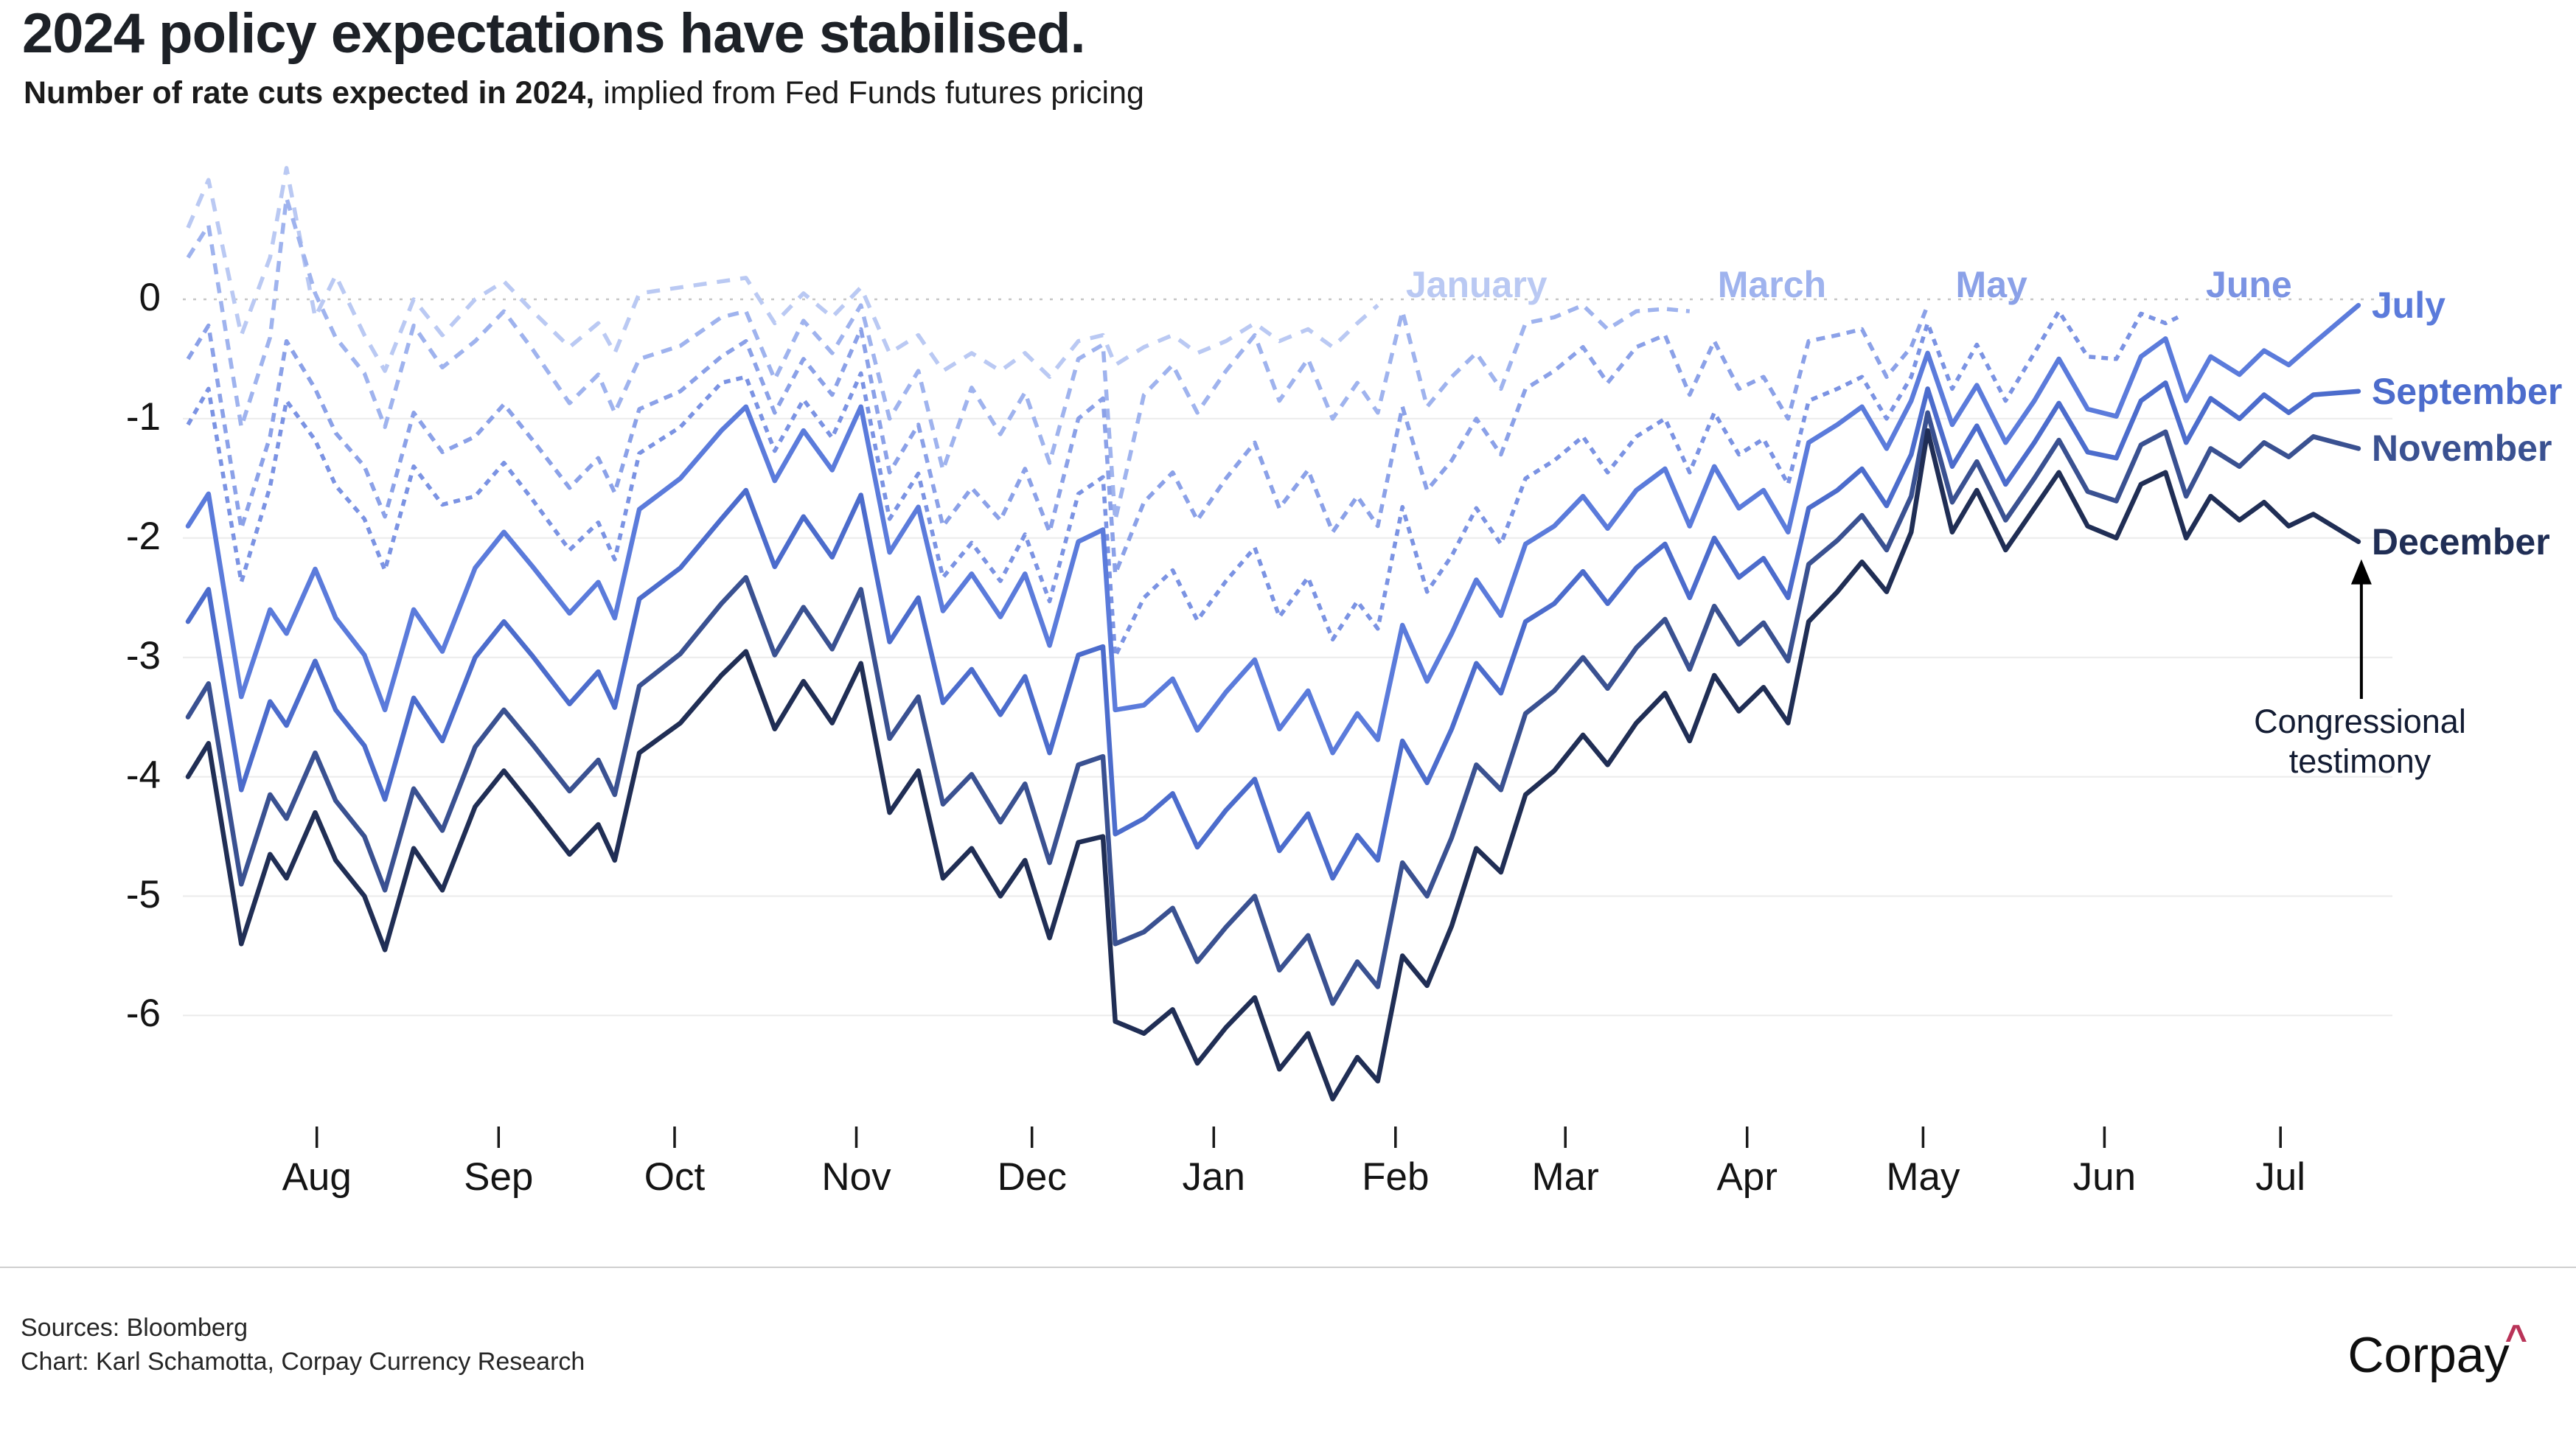 The height and width of the screenshot is (1445, 2576). Describe the element at coordinates (2462, 449) in the screenshot. I see `series-label-november: November` at that location.